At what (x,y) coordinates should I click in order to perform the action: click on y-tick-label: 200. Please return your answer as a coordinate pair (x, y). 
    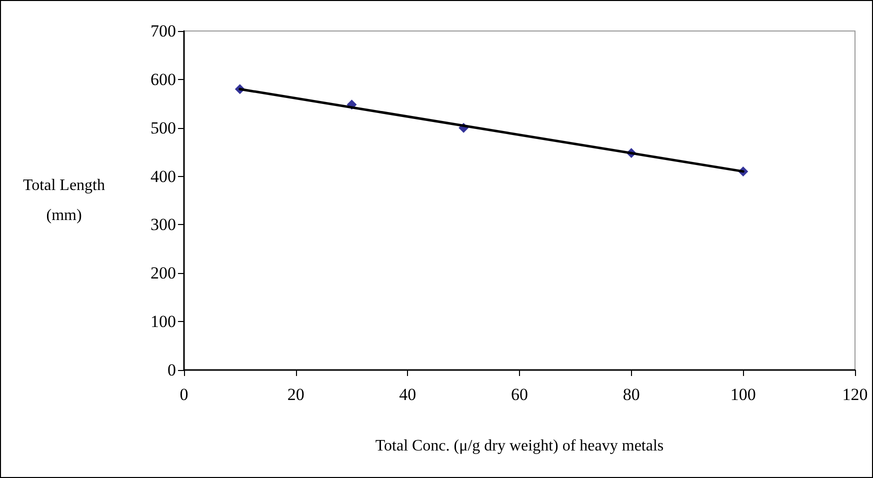
    Looking at the image, I should click on (163, 273).